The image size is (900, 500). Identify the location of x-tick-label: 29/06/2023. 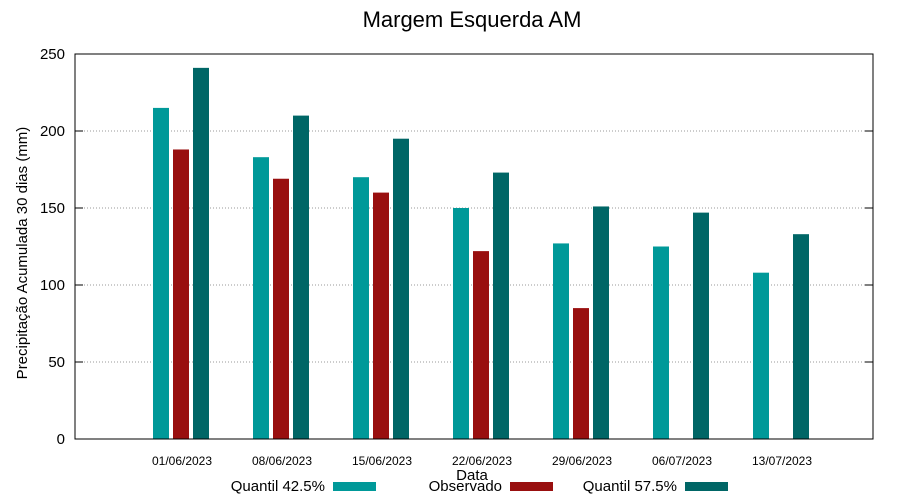
(582, 461).